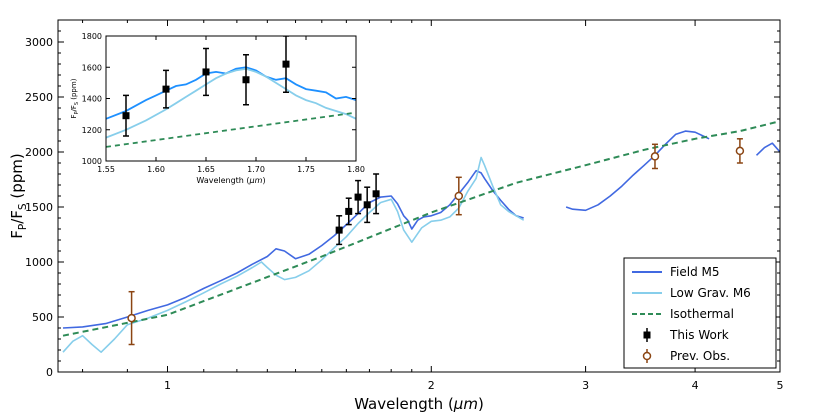 The image size is (830, 415). What do you see at coordinates (419, 404) in the screenshot?
I see `x-axis-label: Wavelength (μm)` at bounding box center [419, 404].